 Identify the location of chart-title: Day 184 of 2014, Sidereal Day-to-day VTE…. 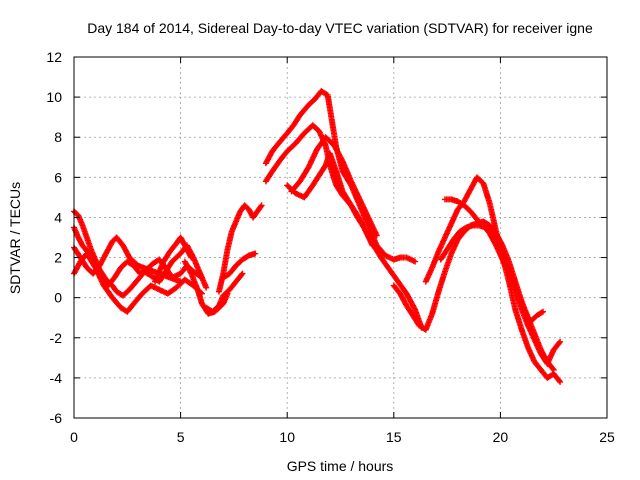
(340, 28).